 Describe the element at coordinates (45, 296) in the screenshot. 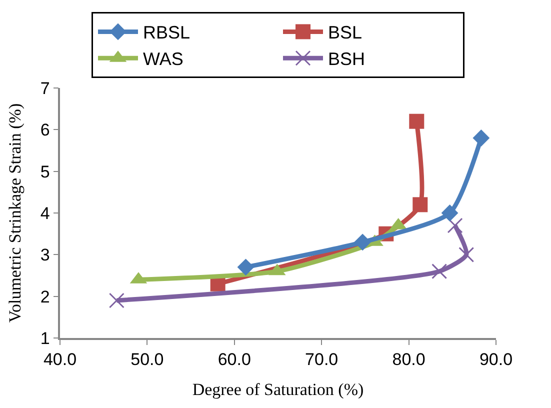

I see `y-tick-label: 2` at that location.